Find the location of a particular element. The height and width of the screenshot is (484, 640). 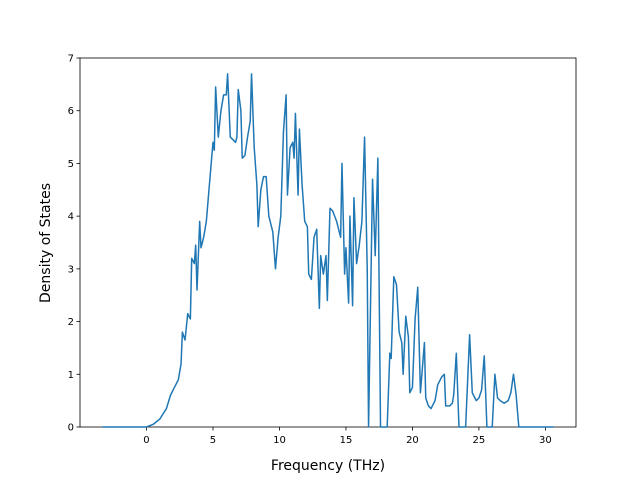

x-tick-label: 20 is located at coordinates (412, 440).